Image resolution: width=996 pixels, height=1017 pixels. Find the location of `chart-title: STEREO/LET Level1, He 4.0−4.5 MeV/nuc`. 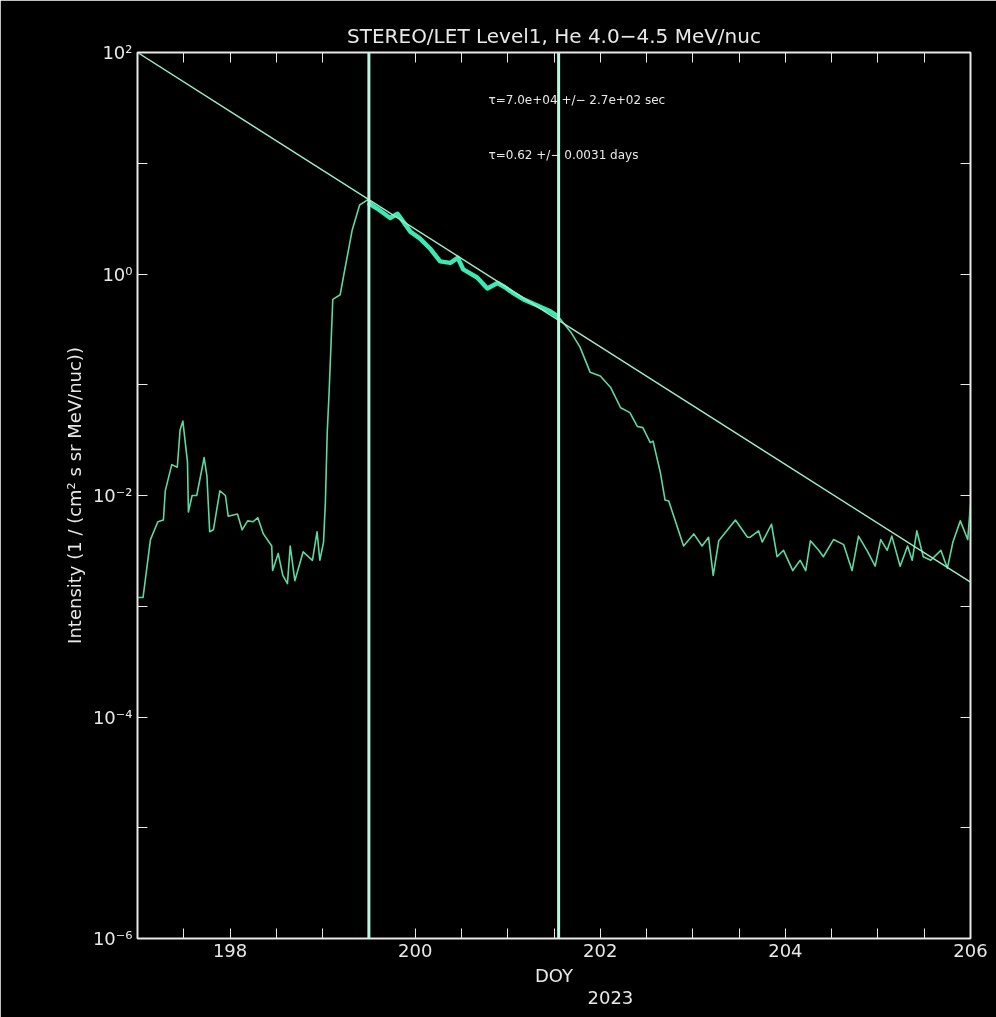

chart-title: STEREO/LET Level1, He 4.0−4.5 MeV/nuc is located at coordinates (554, 35).